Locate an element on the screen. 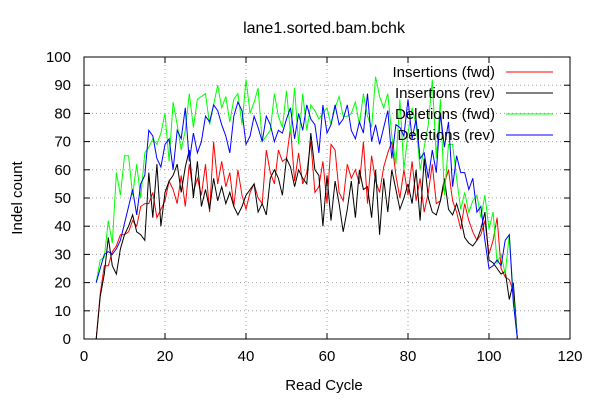  y-tick-label: 20 is located at coordinates (62, 283).